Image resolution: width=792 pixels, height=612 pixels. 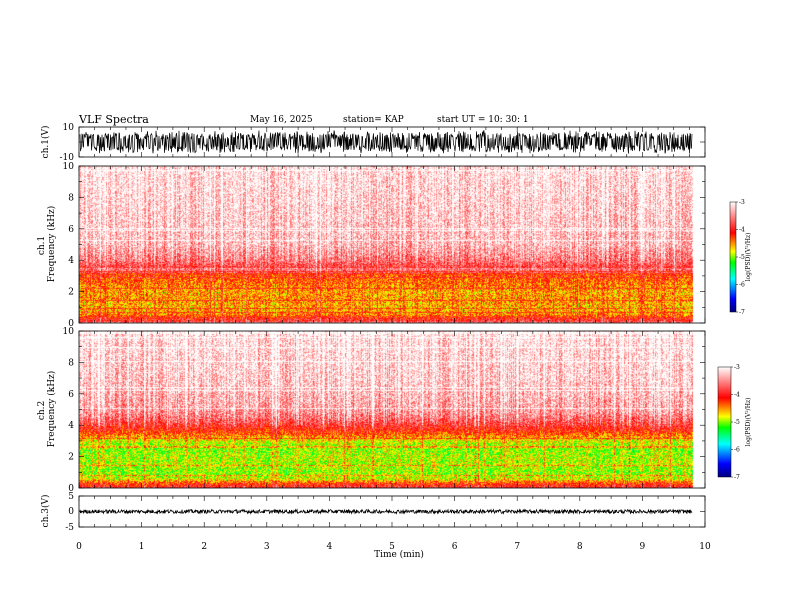 I want to click on ch3-waveform-line, so click(x=386, y=511).